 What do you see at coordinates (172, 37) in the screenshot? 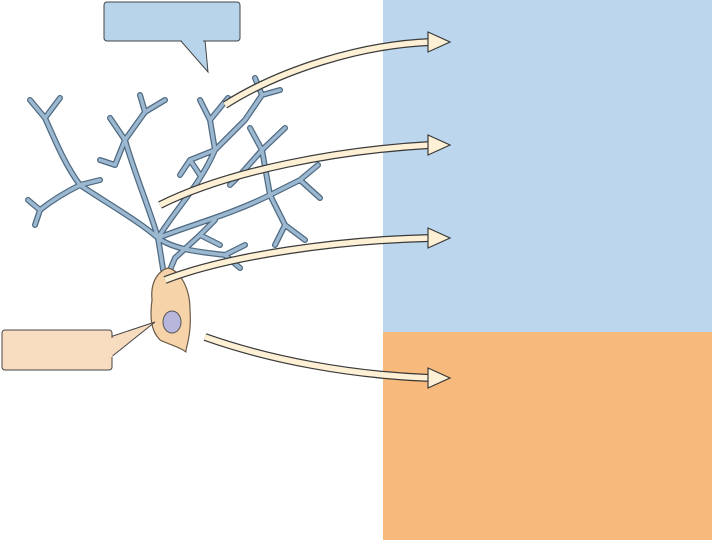
I see `dendrite-callout` at bounding box center [172, 37].